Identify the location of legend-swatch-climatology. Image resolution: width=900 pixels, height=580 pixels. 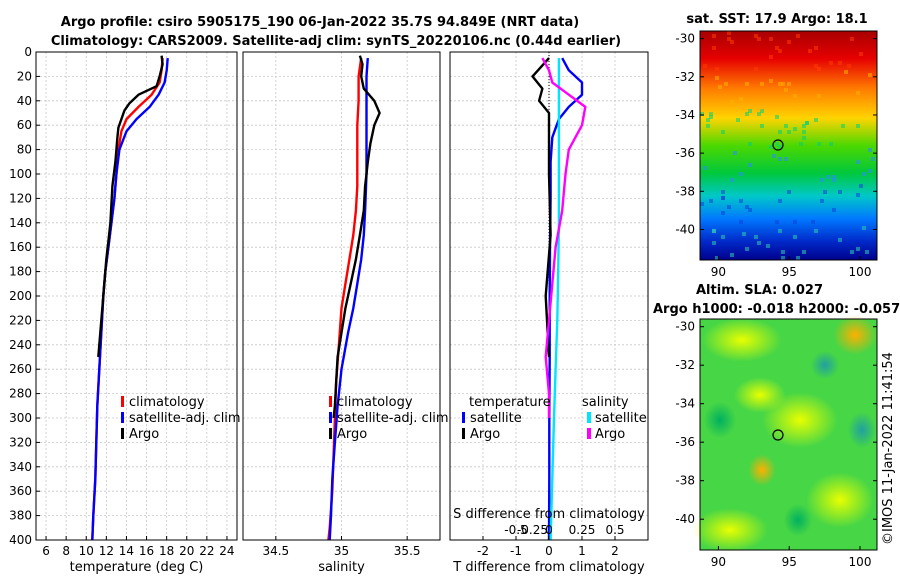
(122, 401).